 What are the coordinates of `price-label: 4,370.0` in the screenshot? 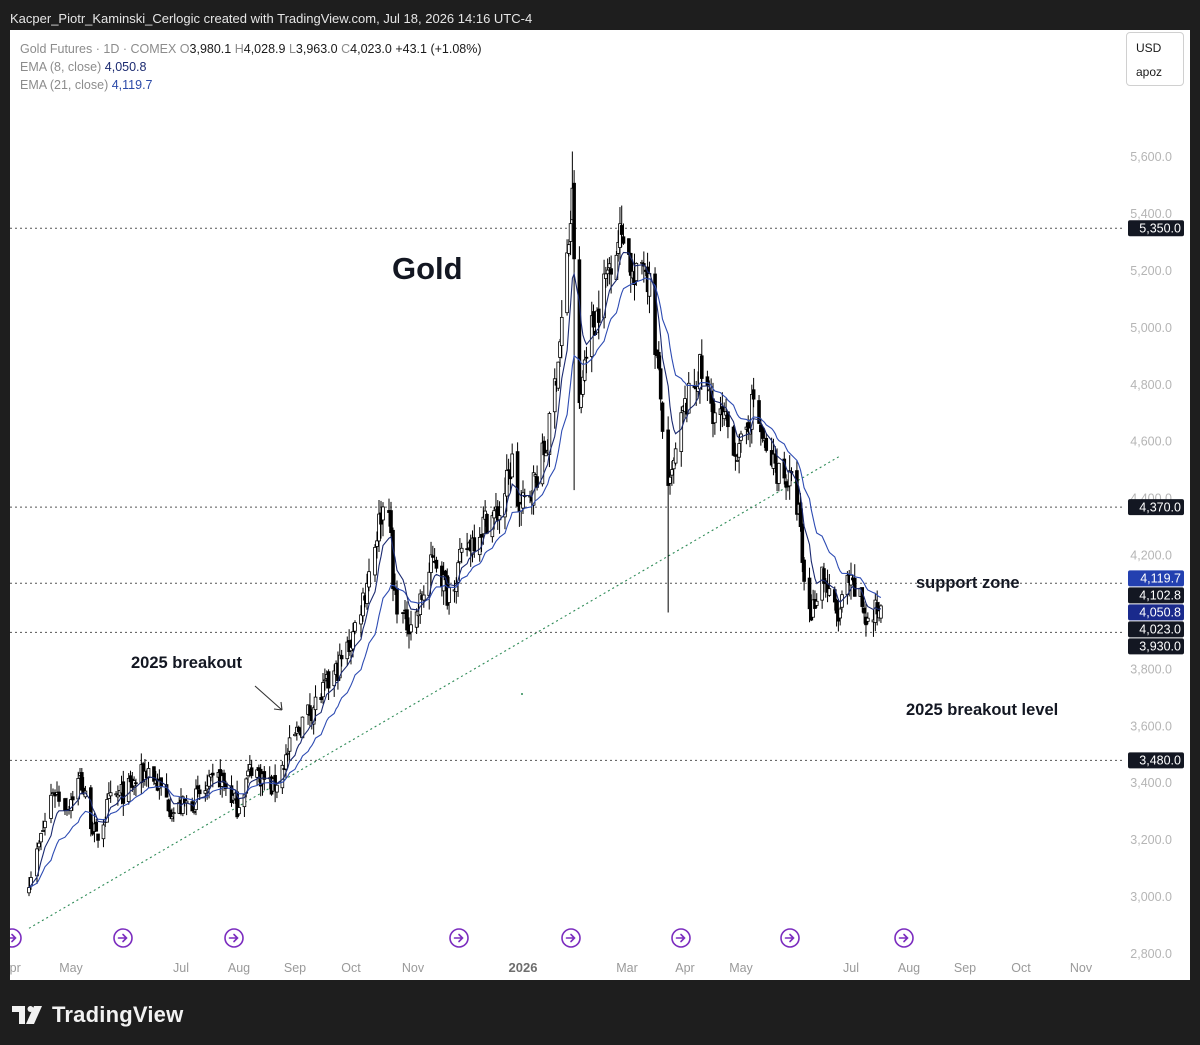 It's located at (1156, 507).